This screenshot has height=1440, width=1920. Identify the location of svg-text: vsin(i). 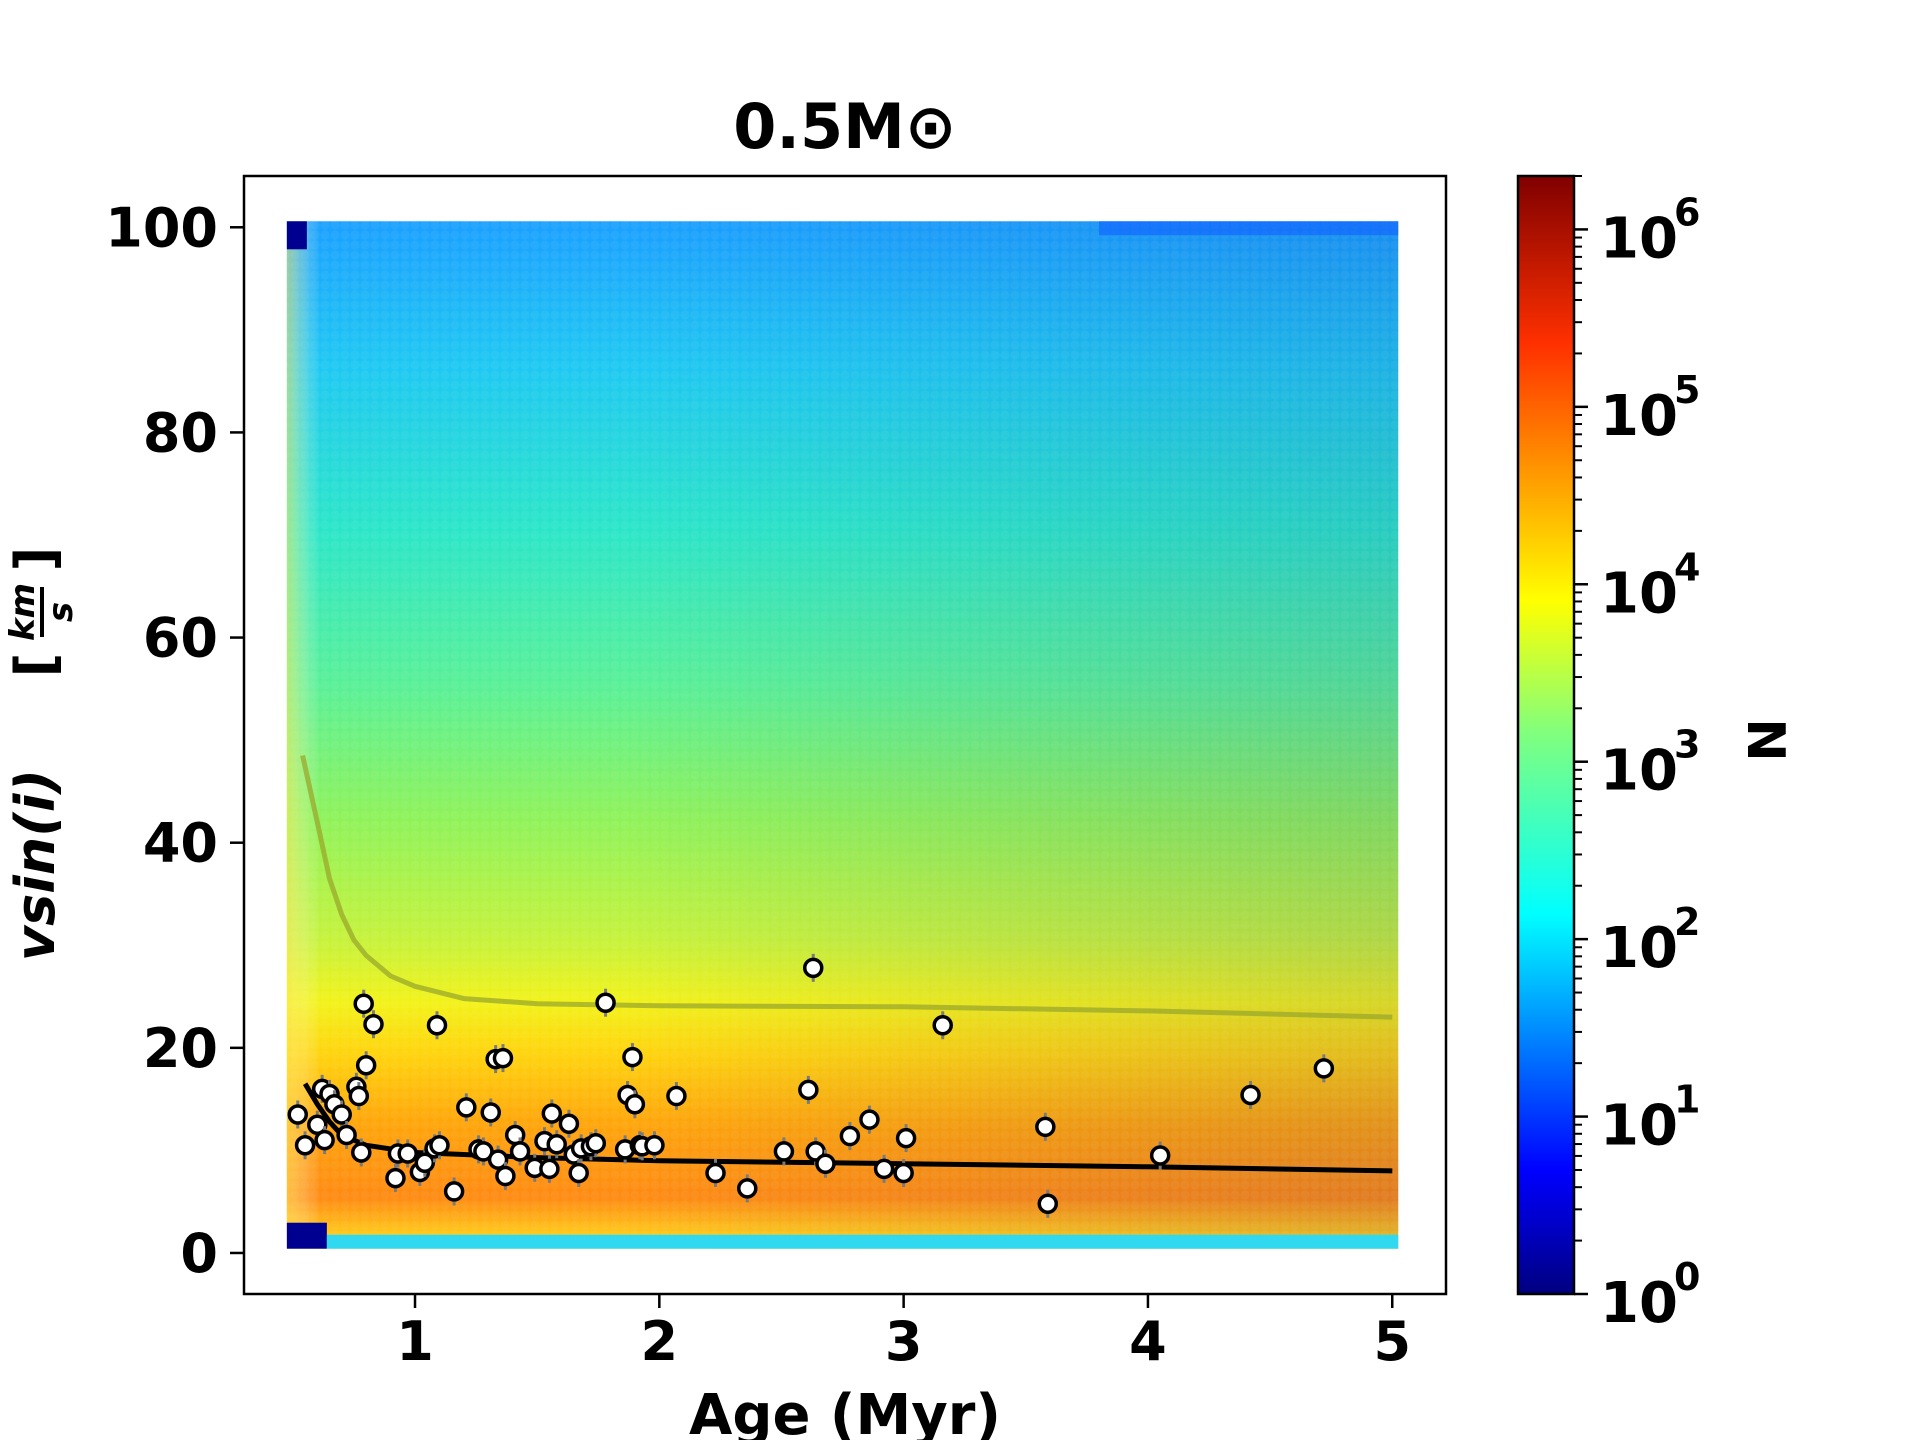
(35, 865).